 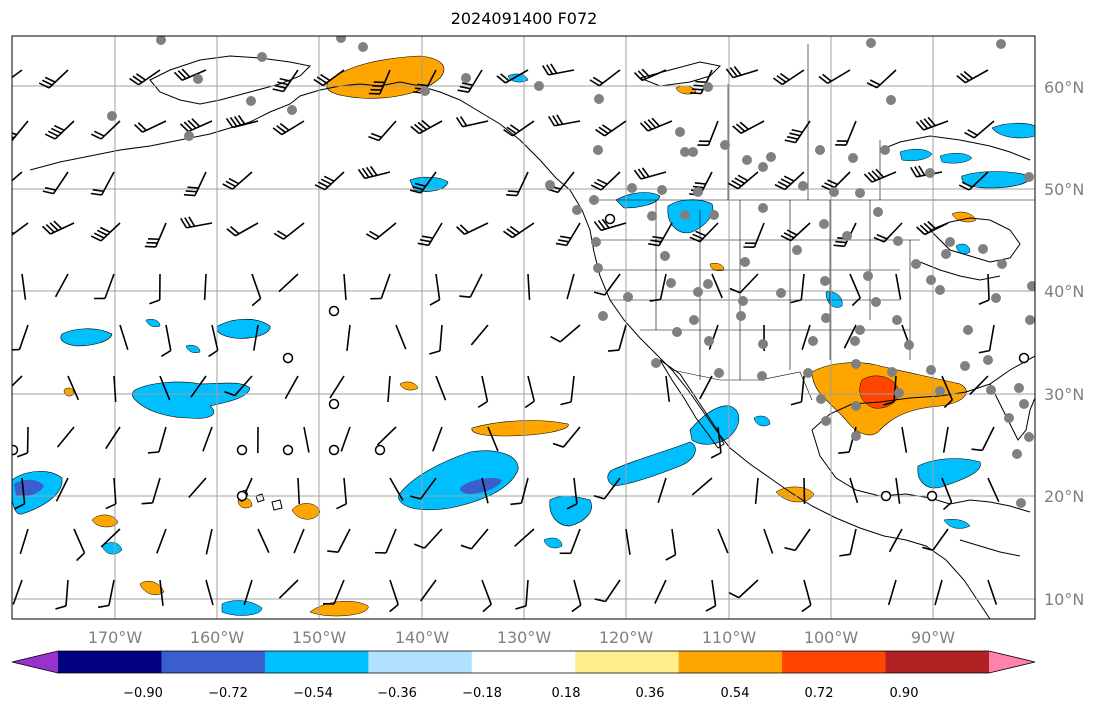 I want to click on map-title: 2024091400 F072, so click(x=524, y=18).